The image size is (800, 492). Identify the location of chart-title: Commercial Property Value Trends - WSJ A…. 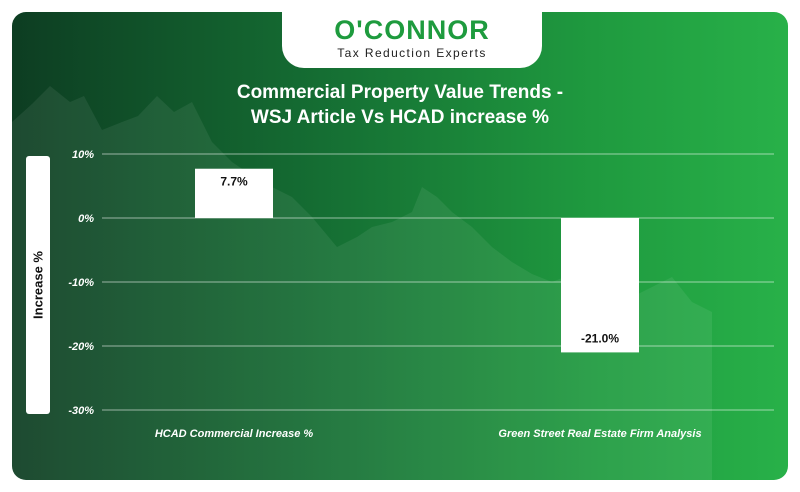
(400, 105).